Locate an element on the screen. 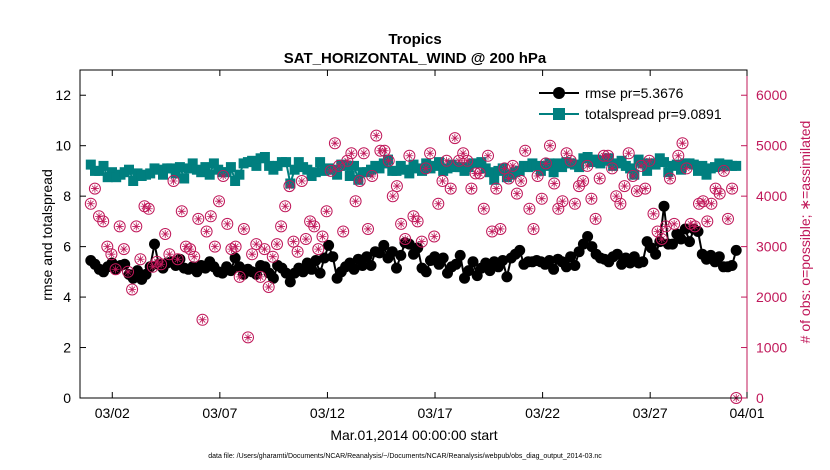 The image size is (830, 470). legend-box is located at coordinates (637, 103).